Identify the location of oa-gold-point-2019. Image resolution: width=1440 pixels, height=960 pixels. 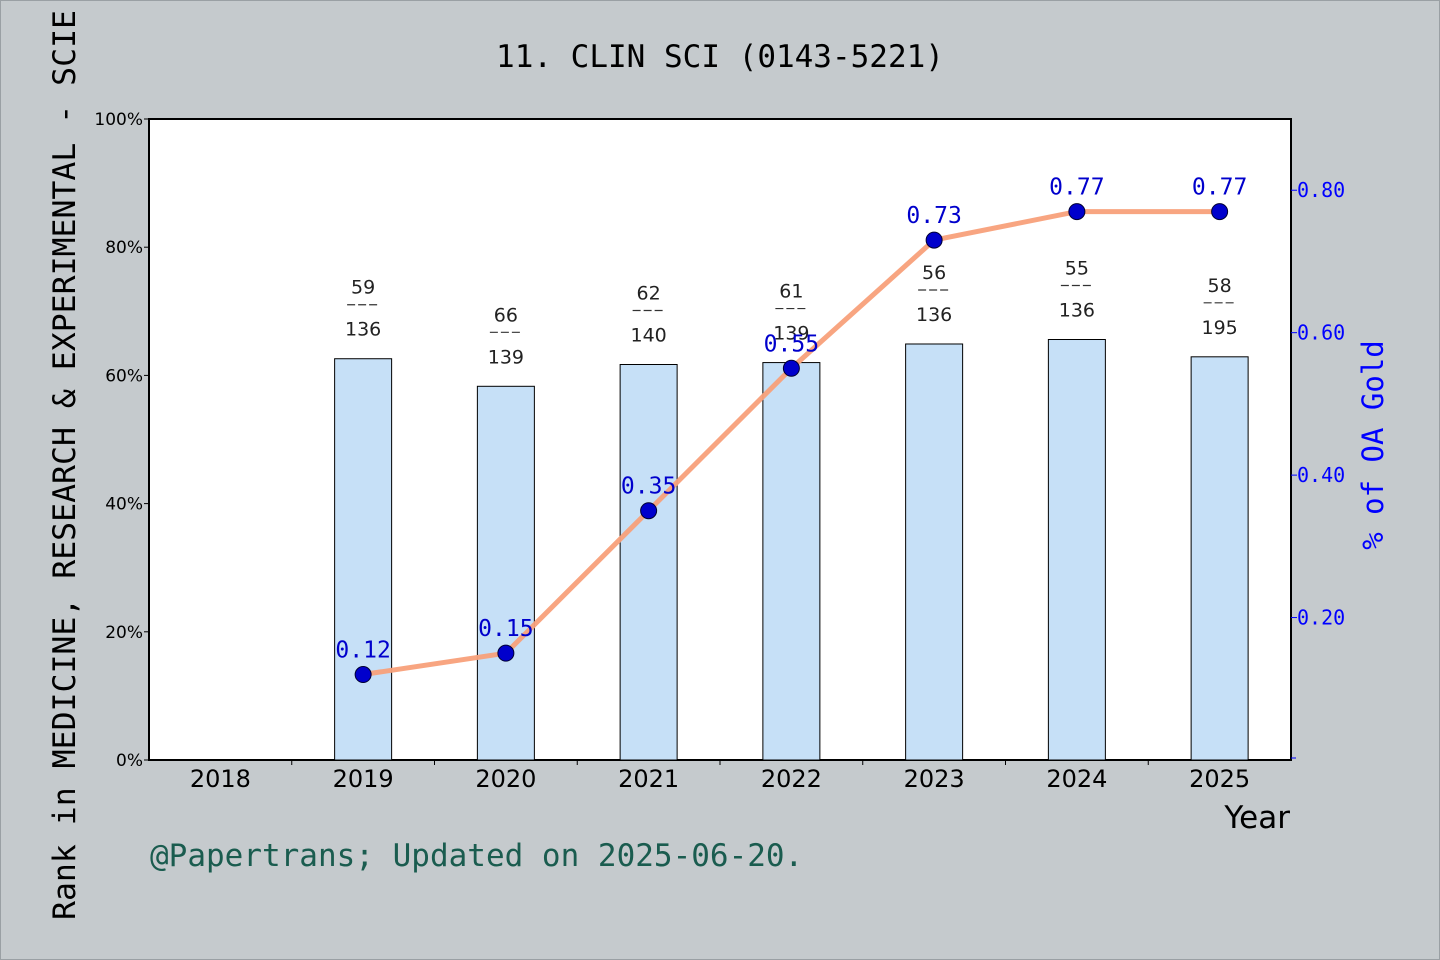
(363, 675).